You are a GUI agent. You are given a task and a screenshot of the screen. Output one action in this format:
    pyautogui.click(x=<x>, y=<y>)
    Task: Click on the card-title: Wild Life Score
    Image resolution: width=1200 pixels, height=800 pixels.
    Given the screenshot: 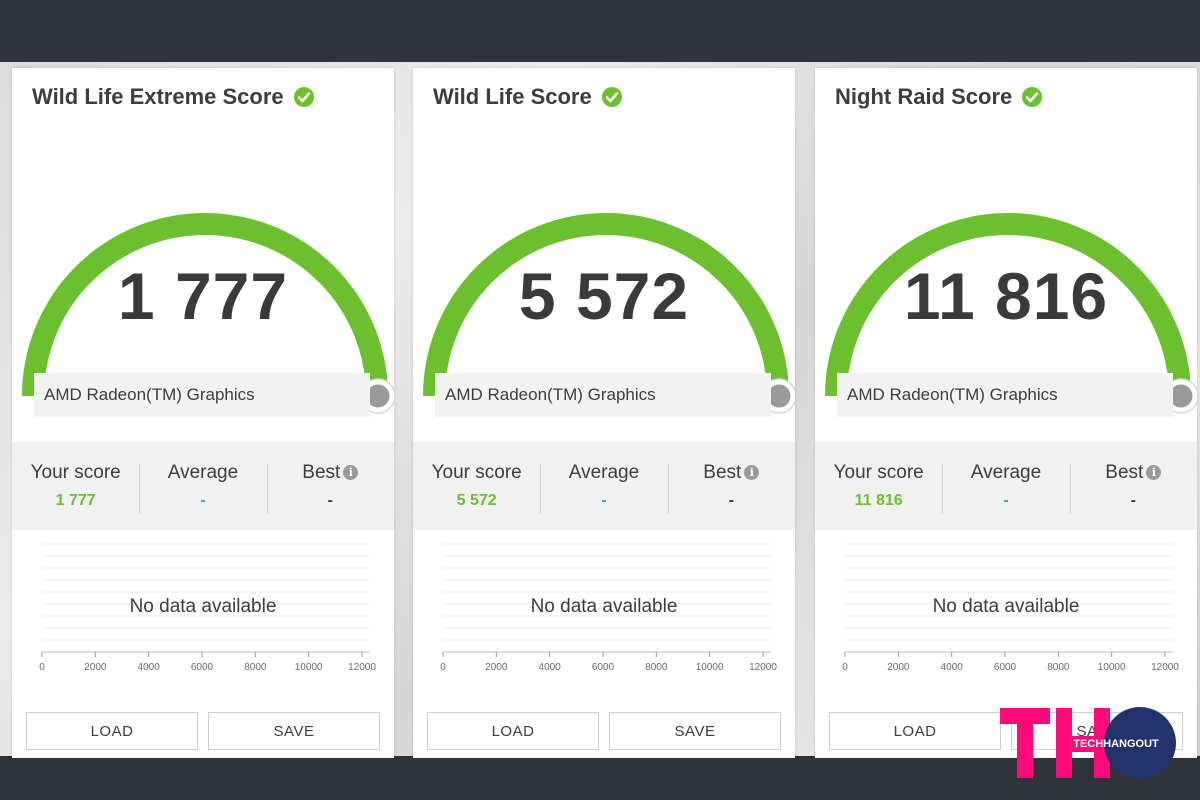 What is the action you would take?
    pyautogui.click(x=528, y=97)
    